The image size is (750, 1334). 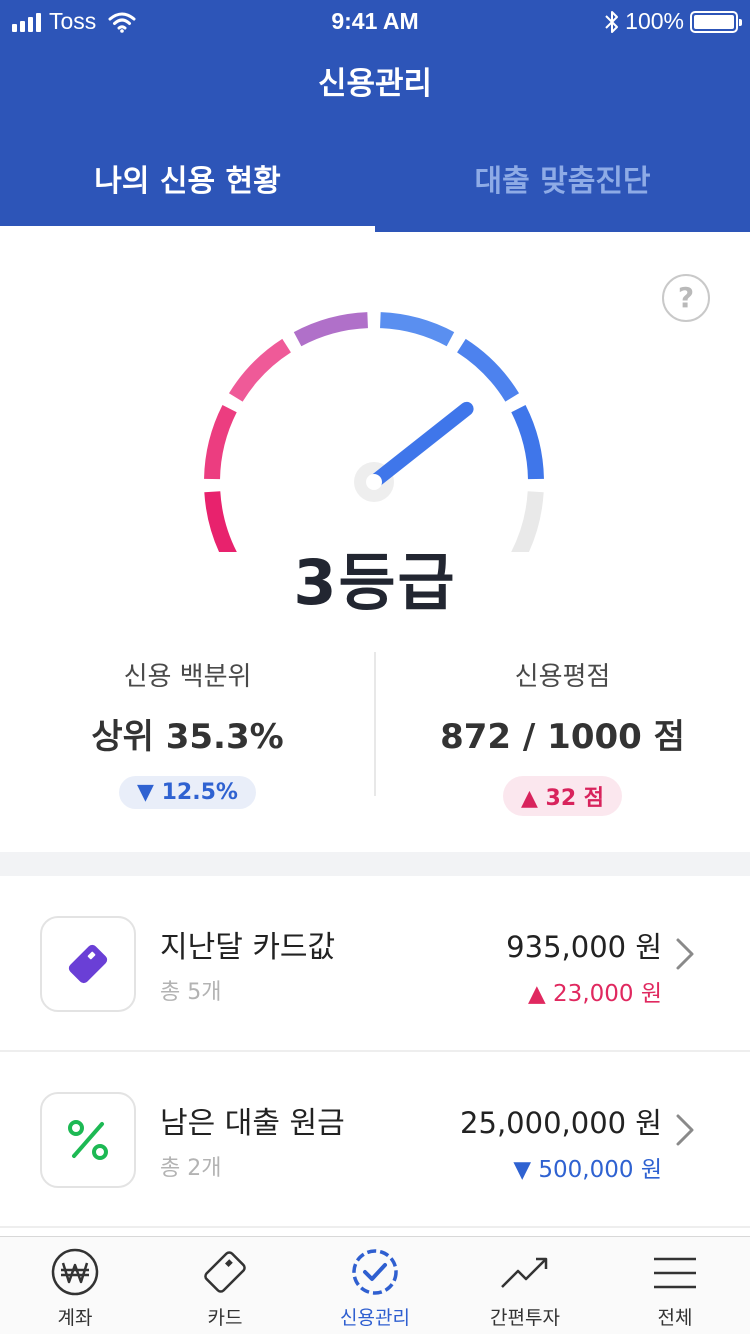 I want to click on list-item-title: 지난달 카드값, so click(x=248, y=947).